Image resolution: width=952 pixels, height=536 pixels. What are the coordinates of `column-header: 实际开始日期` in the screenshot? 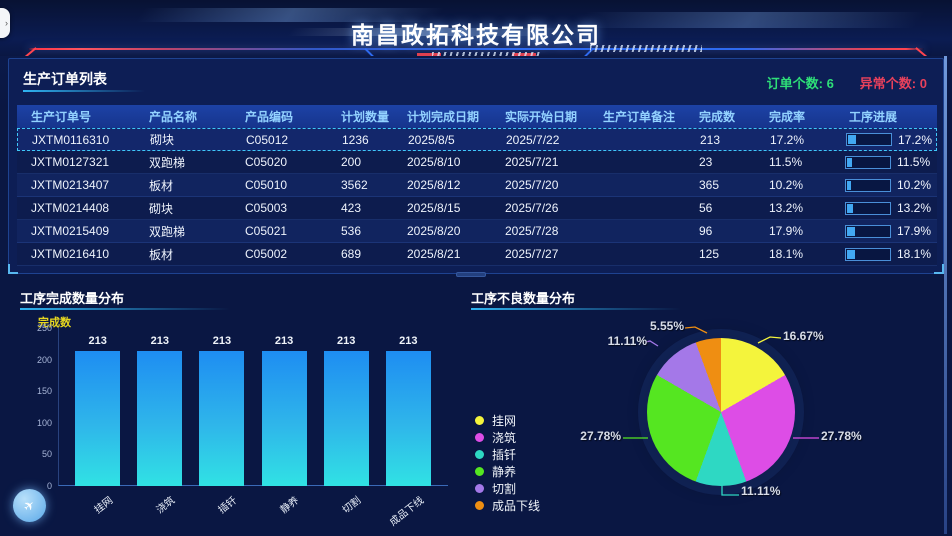 It's located at (541, 117).